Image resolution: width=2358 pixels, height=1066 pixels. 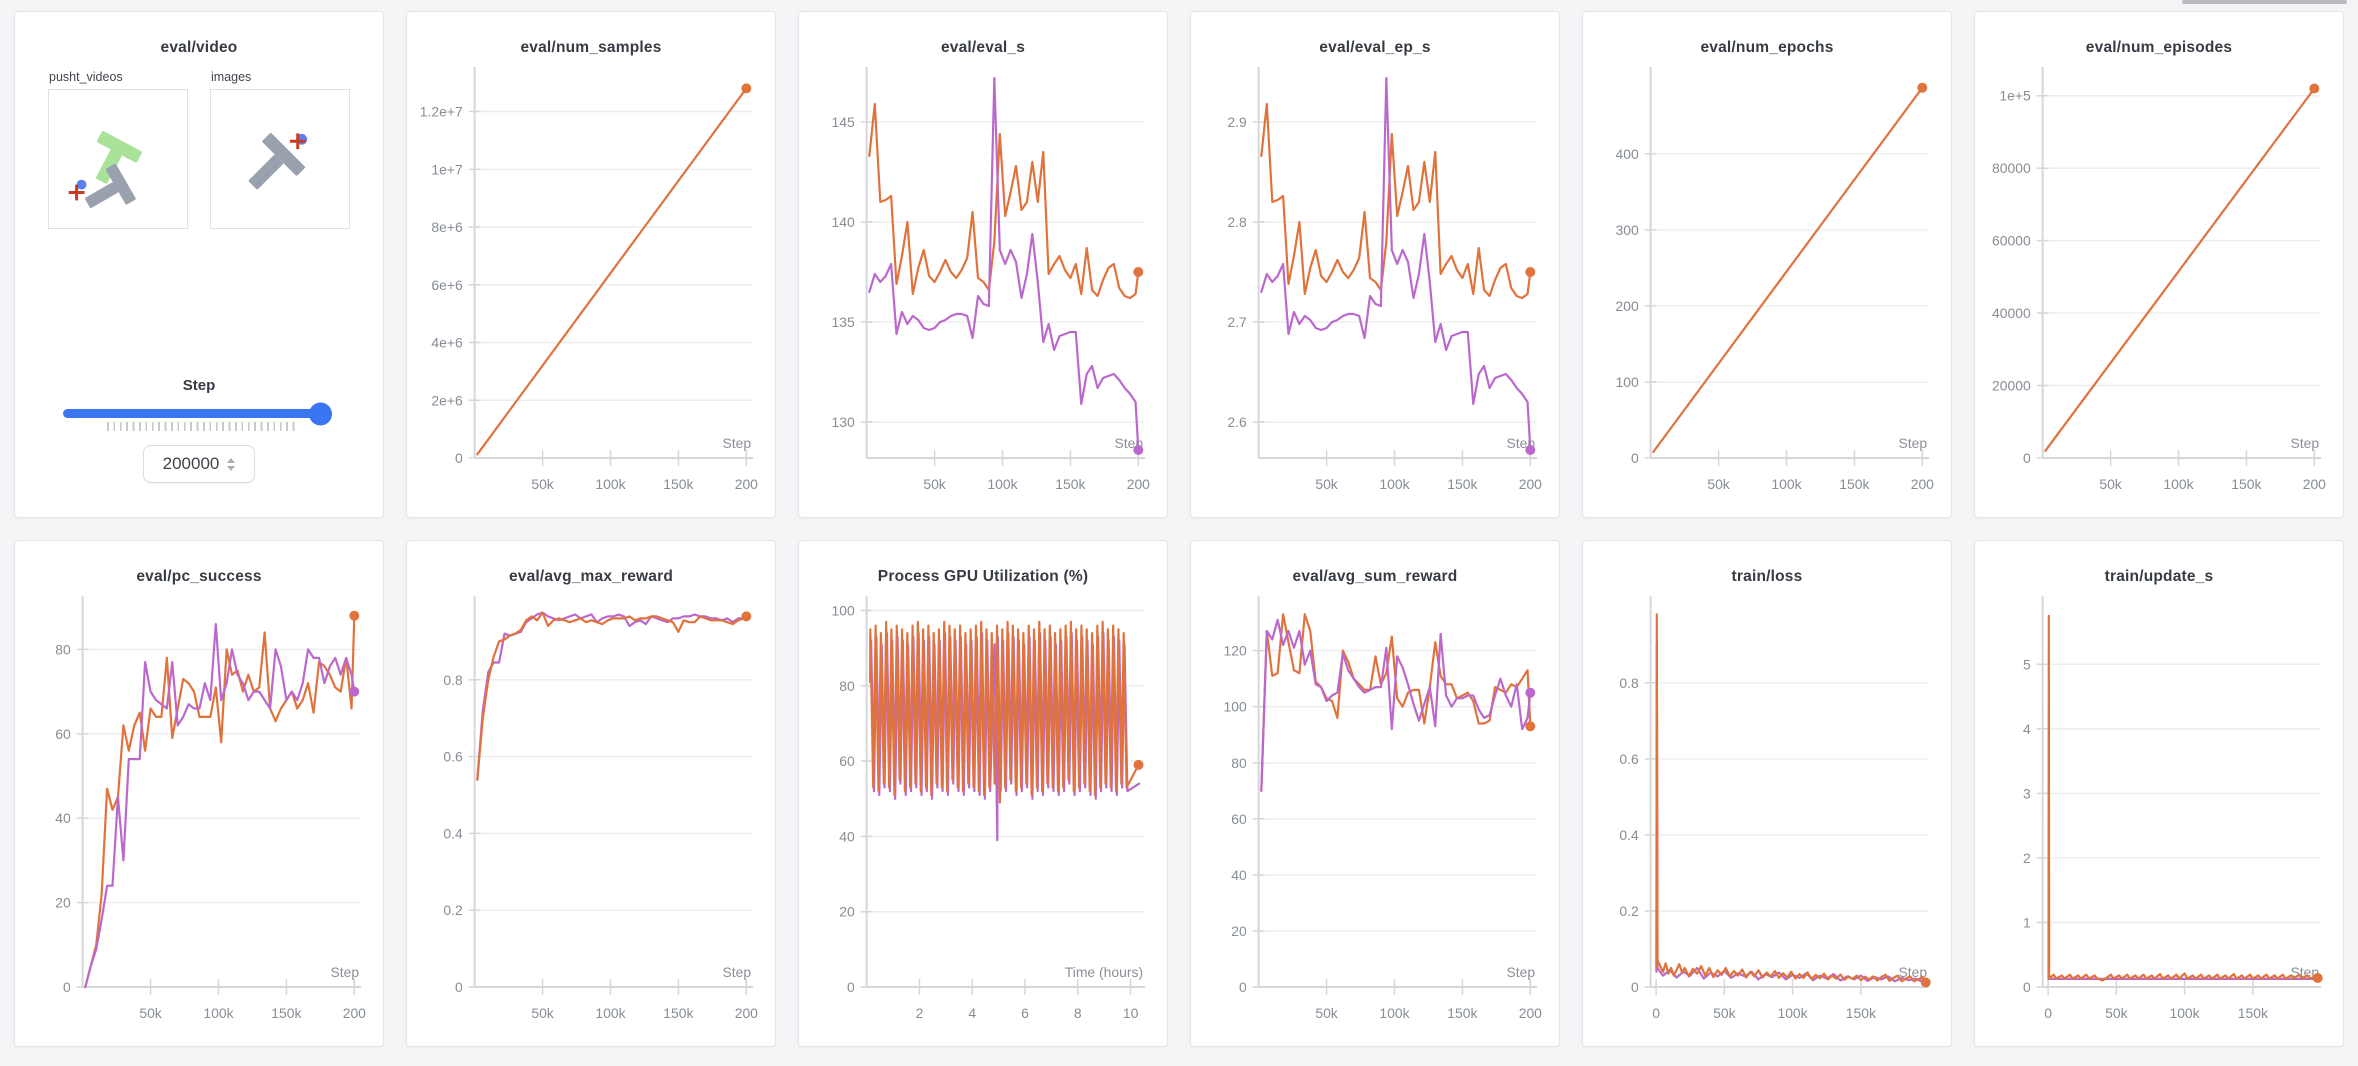 I want to click on chart-eval-num-epochs: 0 100 200 300 400 50k 100k 150k 200 Step, so click(x=1766, y=286).